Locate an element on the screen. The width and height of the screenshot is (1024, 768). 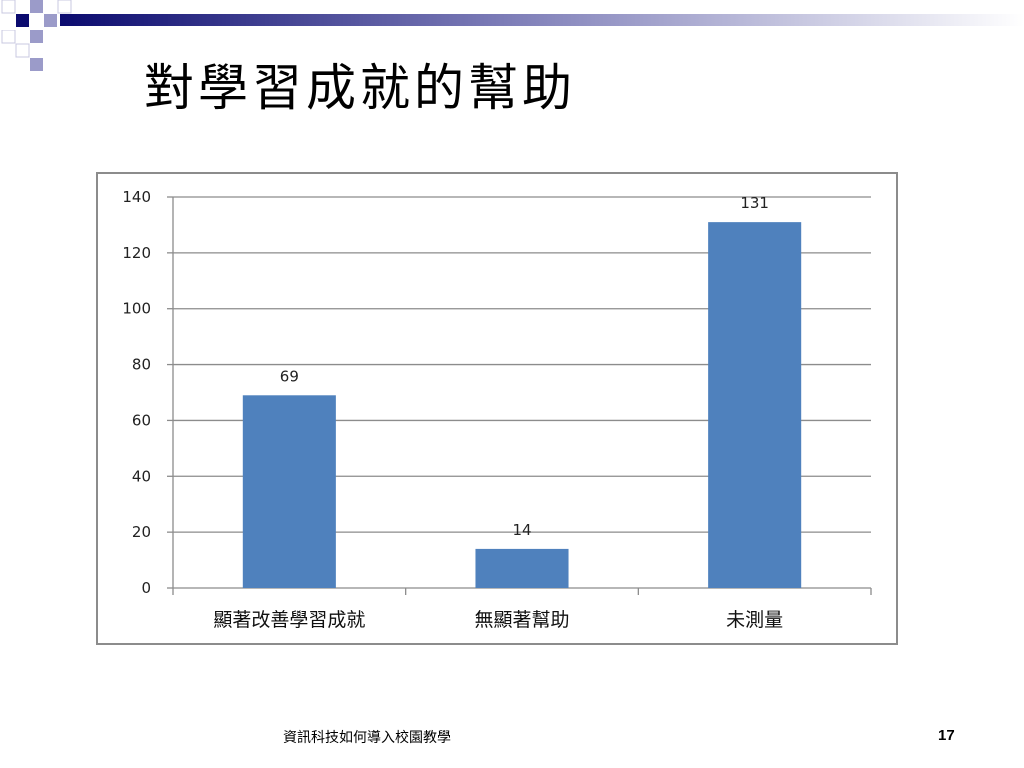
slide-title: 對學習成就的幫助 is located at coordinates (360, 88).